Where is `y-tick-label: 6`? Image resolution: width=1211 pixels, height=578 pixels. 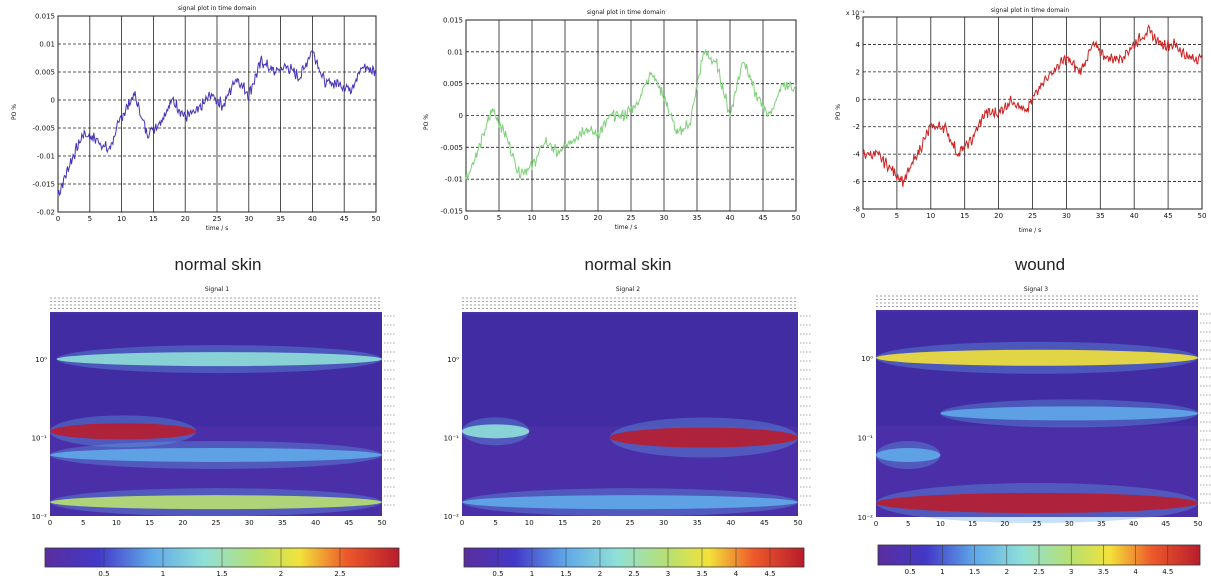
y-tick-label: 6 is located at coordinates (858, 18).